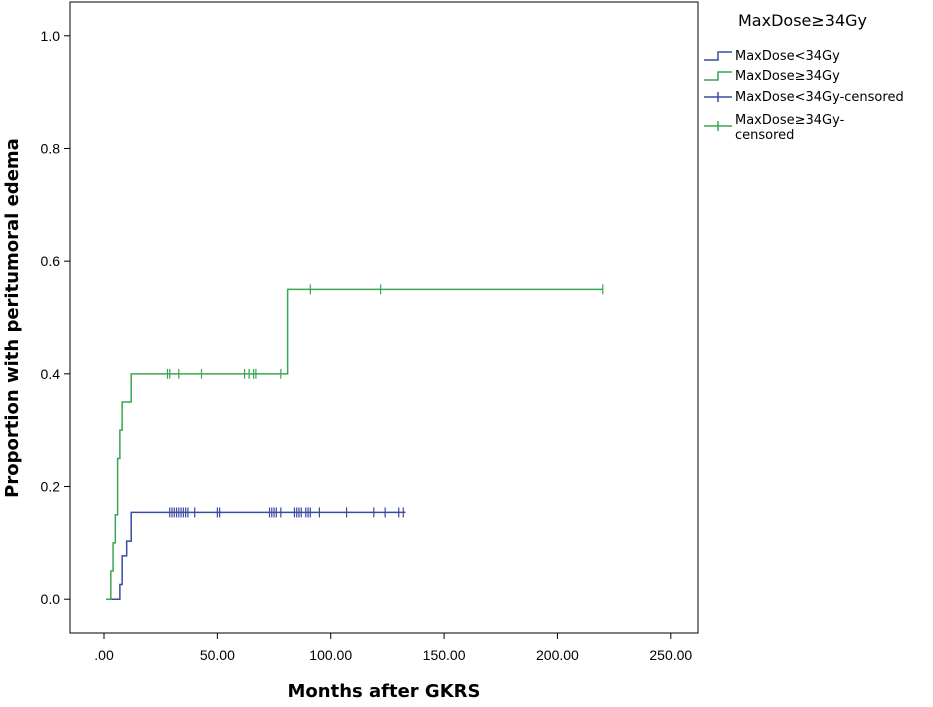 The height and width of the screenshot is (707, 933). I want to click on legend-symbol-maxdose-ge-34-censored, so click(718, 126).